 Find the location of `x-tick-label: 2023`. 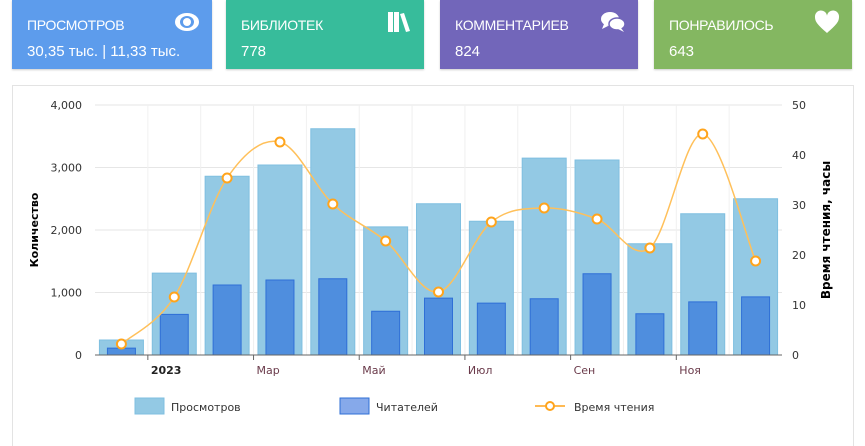

x-tick-label: 2023 is located at coordinates (166, 370).